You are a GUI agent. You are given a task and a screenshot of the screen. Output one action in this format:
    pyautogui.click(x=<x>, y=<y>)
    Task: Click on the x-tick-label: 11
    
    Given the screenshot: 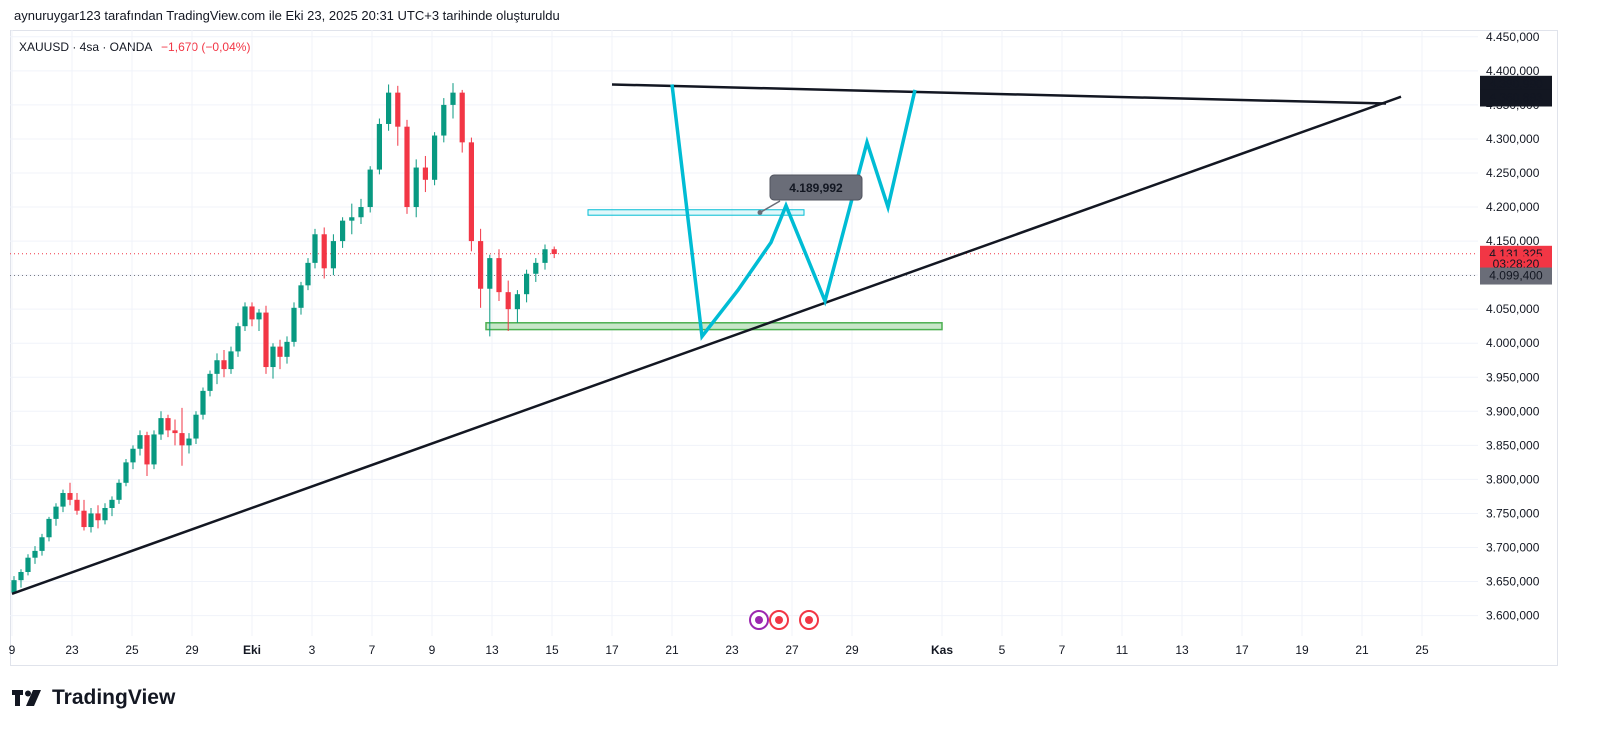 What is the action you would take?
    pyautogui.click(x=1122, y=650)
    